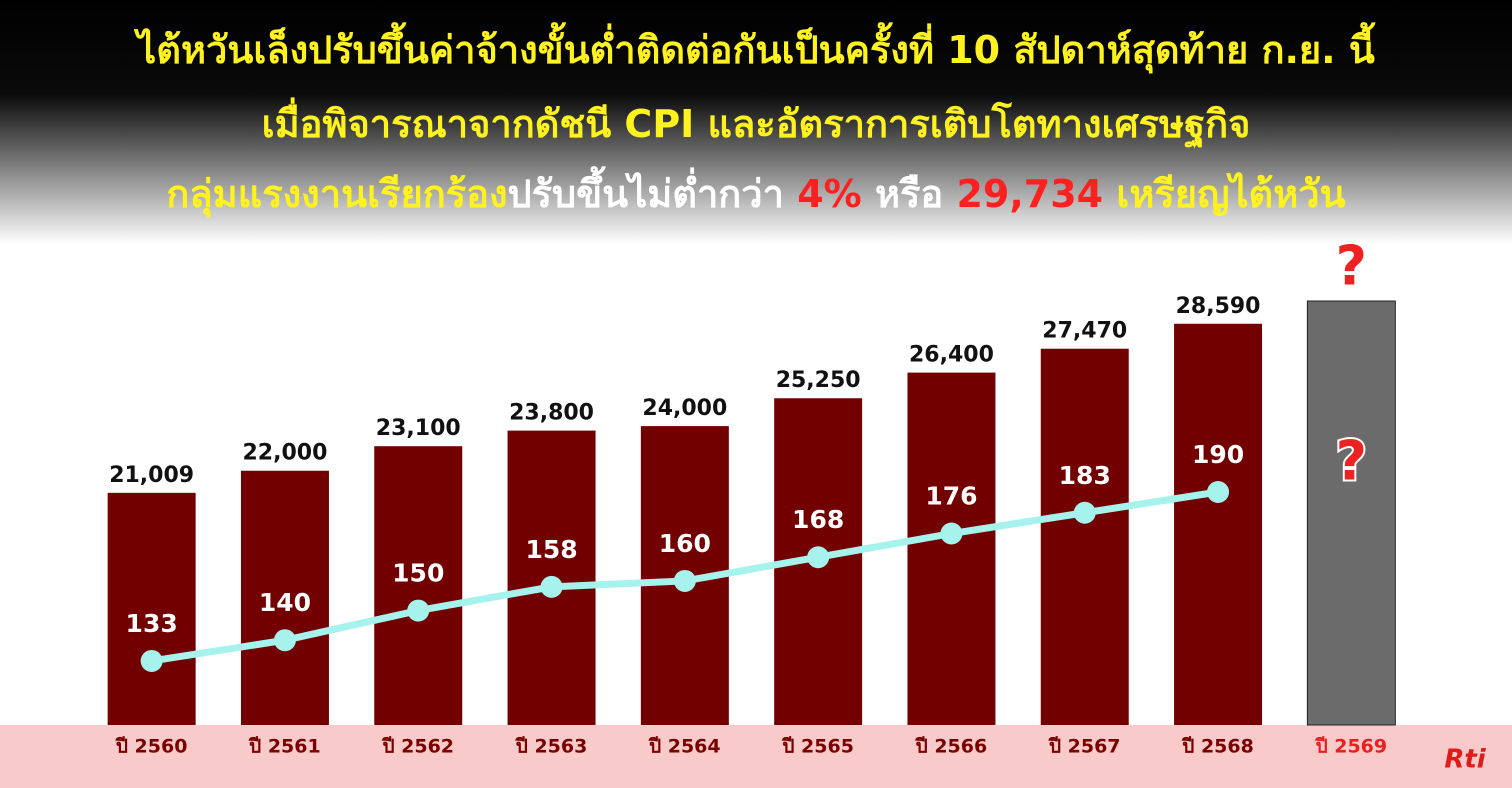  Describe the element at coordinates (818, 380) in the screenshot. I see `bar-value-label: 25,250` at that location.